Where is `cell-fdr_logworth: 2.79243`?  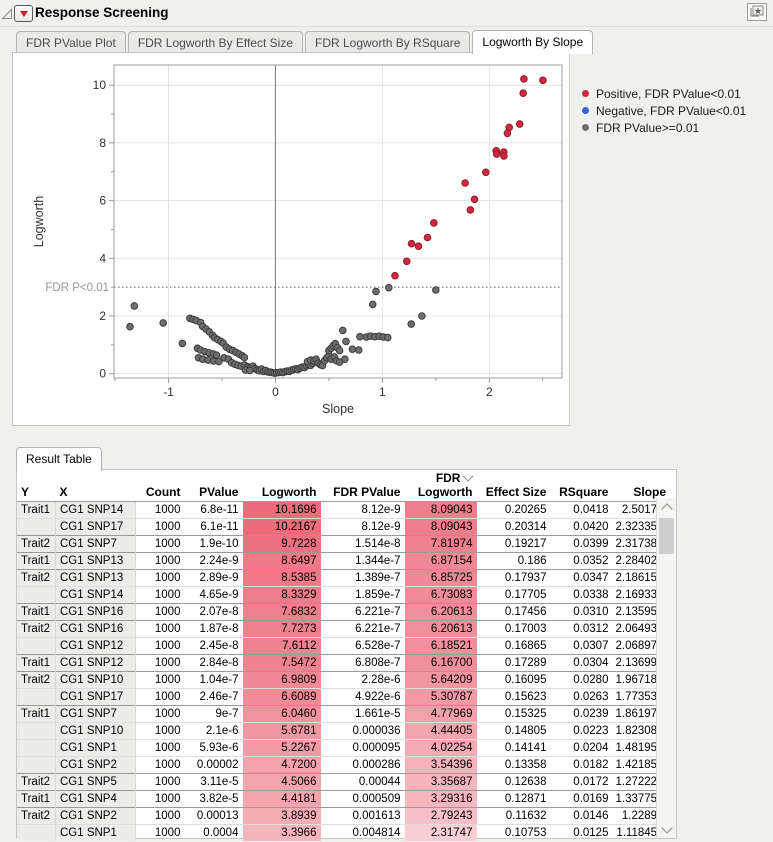 cell-fdr_logworth: 2.79243 is located at coordinates (441, 816).